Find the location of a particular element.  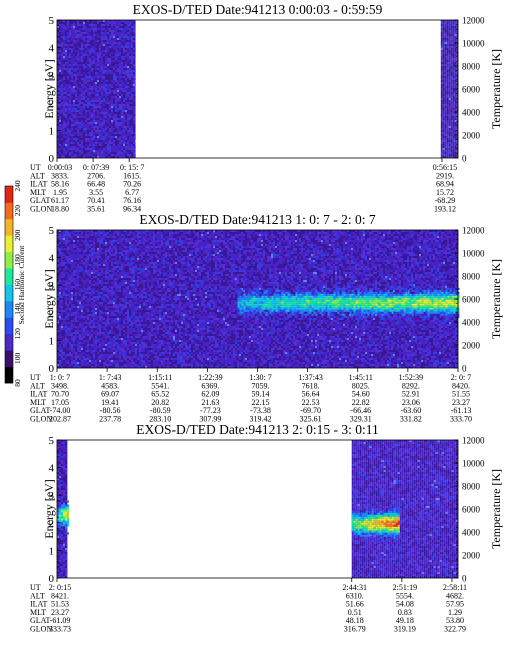

table-cell: 2919. is located at coordinates (445, 175).